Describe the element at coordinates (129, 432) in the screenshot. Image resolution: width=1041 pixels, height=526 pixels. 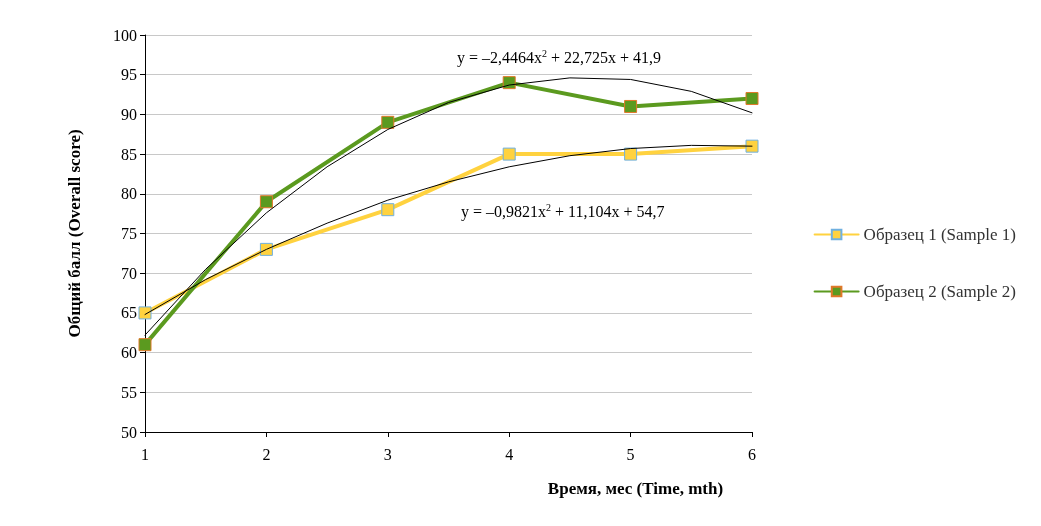
I see `y-tick-label: 50` at that location.